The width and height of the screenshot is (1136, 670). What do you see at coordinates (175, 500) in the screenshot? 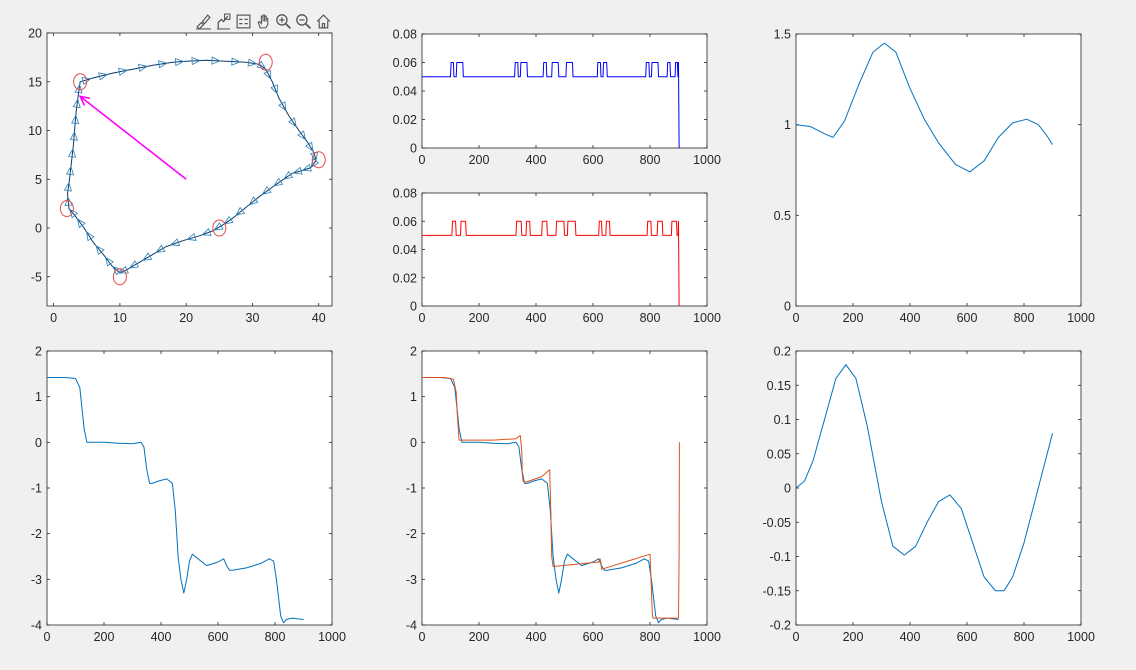
I see `heading-angle-line` at bounding box center [175, 500].